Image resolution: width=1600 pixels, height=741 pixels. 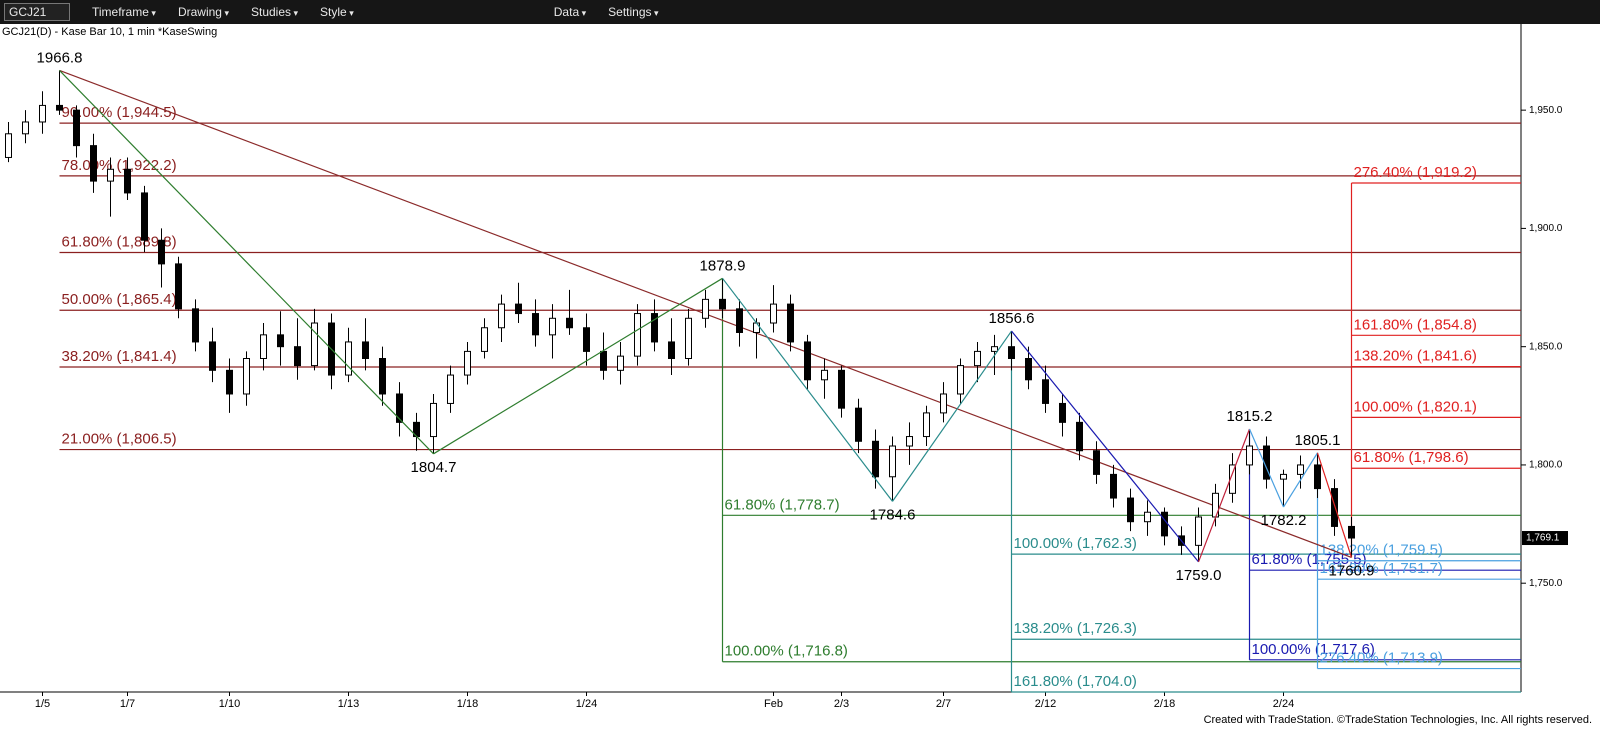 I want to click on x-tick-label: 2/18, so click(x=1164, y=704).